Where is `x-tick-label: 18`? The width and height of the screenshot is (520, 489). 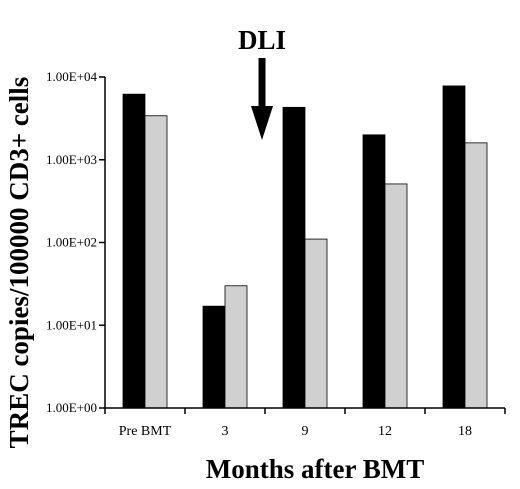 x-tick-label: 18 is located at coordinates (465, 431).